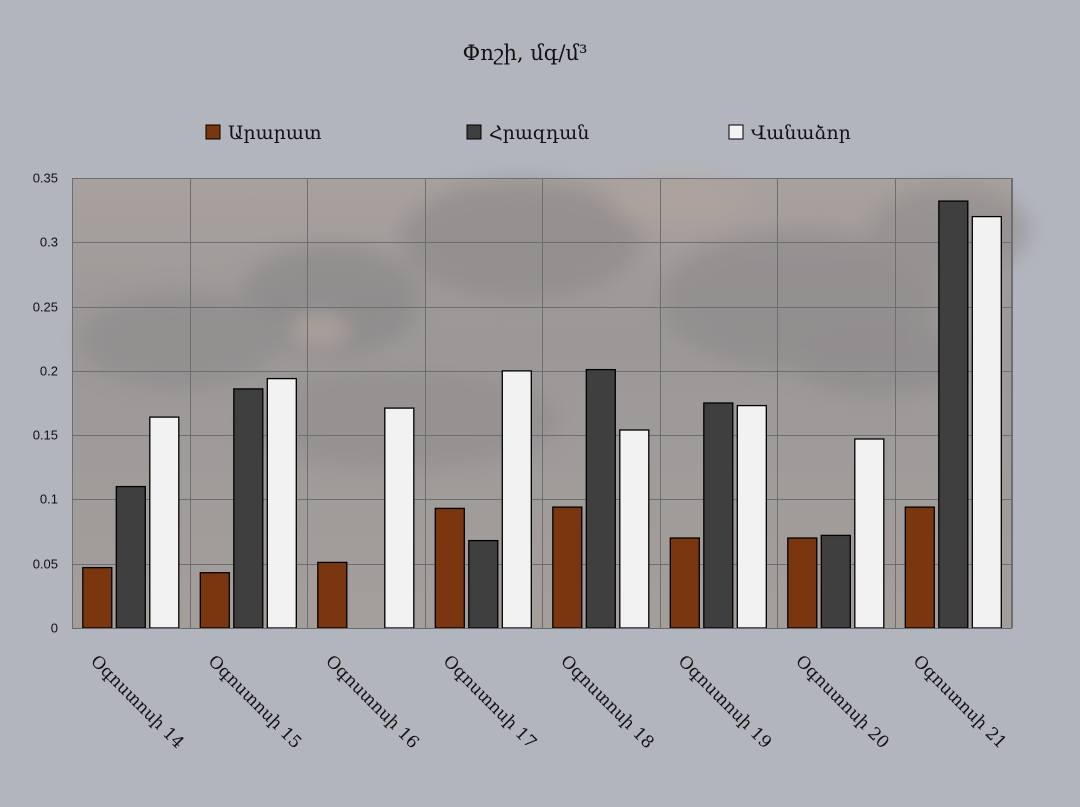  What do you see at coordinates (45, 435) in the screenshot?
I see `y-tick-label: 0.15` at bounding box center [45, 435].